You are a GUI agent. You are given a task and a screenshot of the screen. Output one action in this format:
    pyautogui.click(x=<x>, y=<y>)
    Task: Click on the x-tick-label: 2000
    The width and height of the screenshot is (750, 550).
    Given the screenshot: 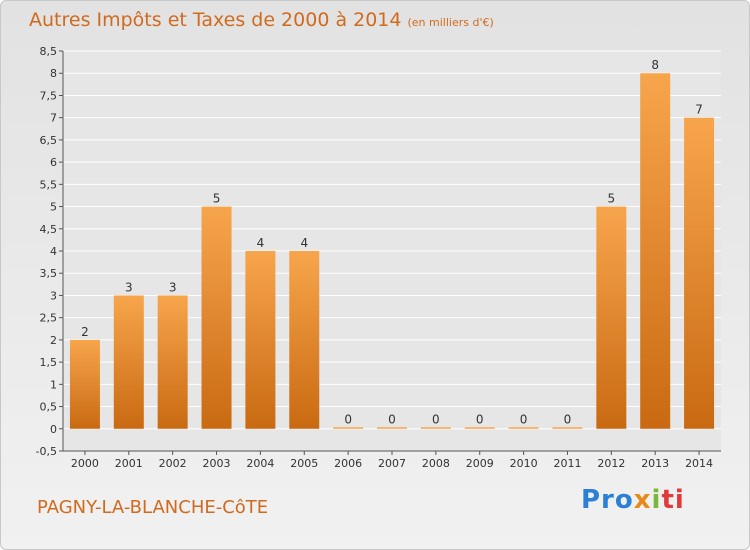 What is the action you would take?
    pyautogui.click(x=85, y=463)
    